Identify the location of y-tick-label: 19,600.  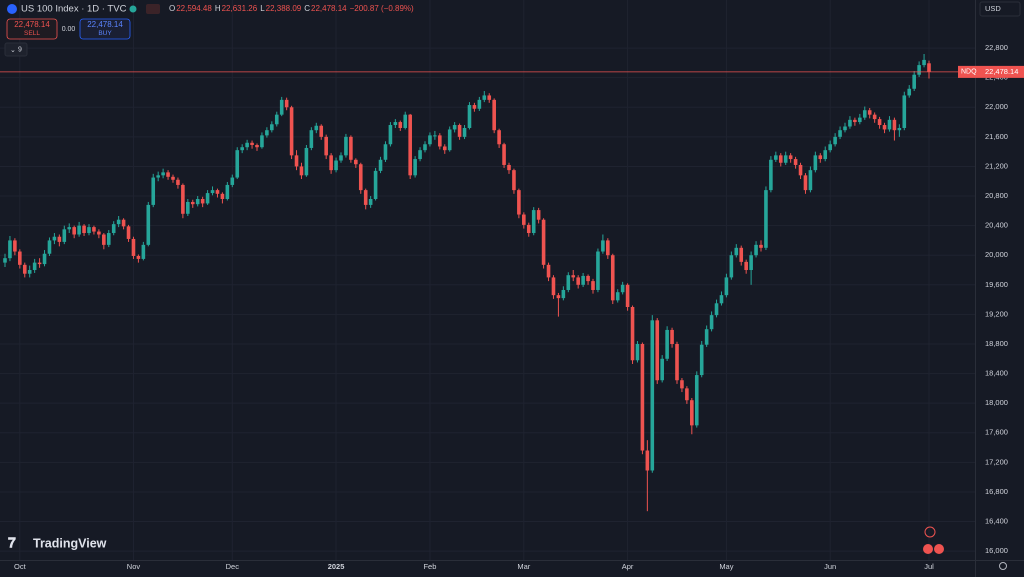
(996, 284).